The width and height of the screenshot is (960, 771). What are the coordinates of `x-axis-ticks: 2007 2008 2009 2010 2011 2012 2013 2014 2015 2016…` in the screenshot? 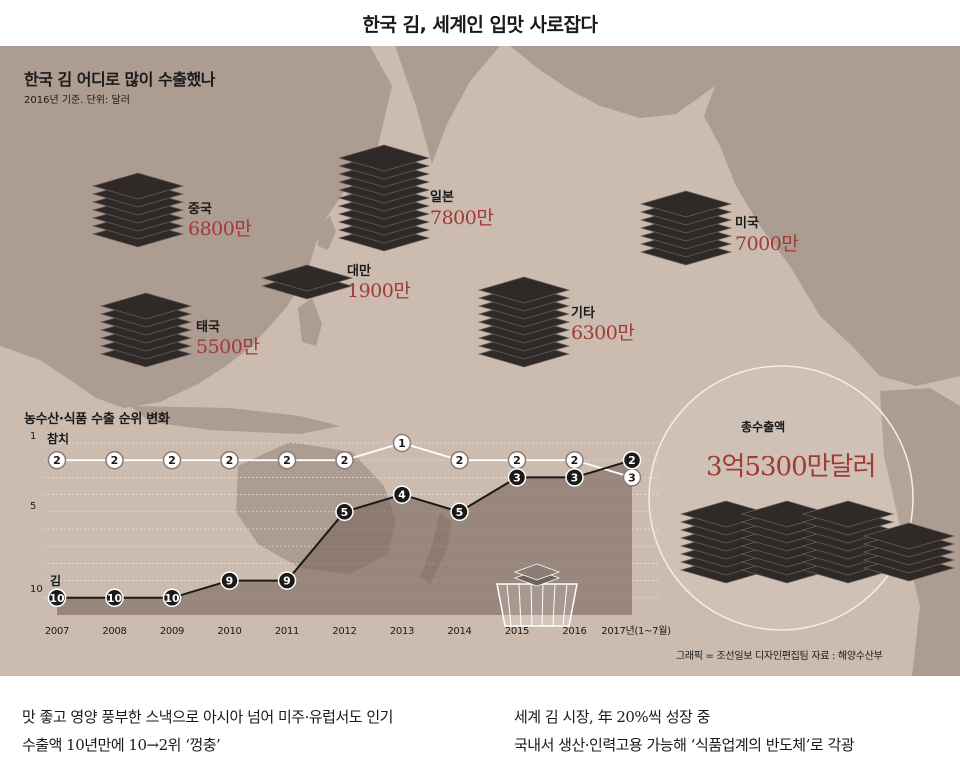 It's located at (358, 631).